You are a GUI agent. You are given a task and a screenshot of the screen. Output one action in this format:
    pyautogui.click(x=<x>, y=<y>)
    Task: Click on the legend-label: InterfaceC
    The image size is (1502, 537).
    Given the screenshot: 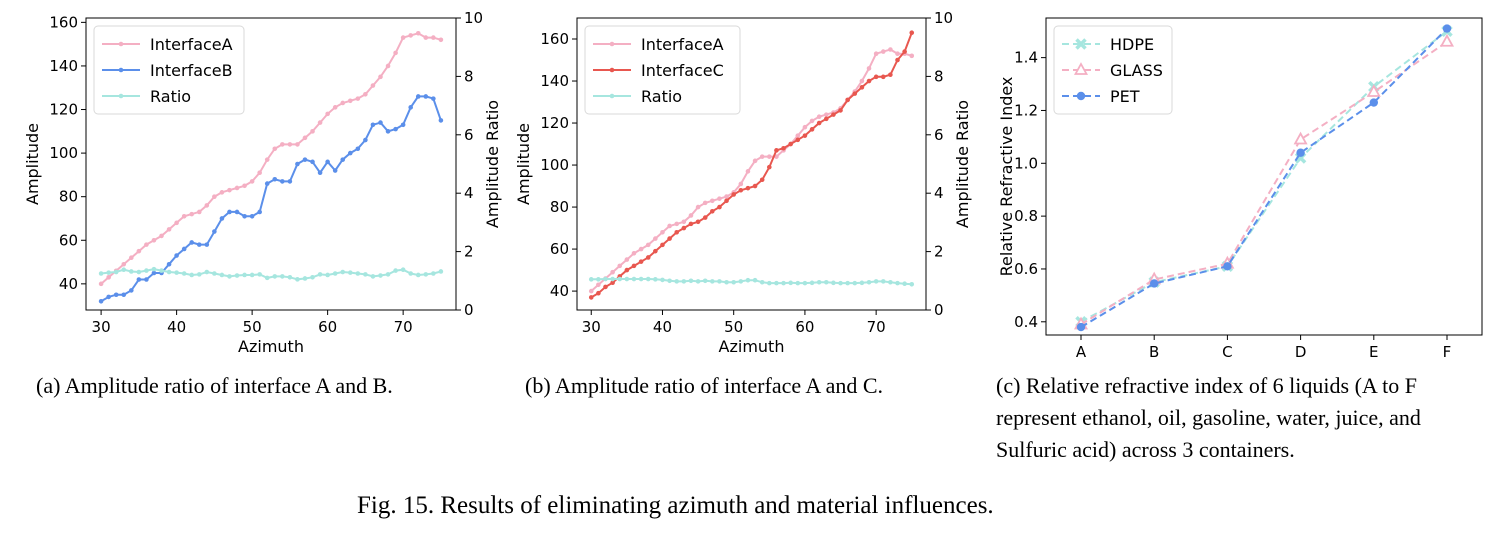 What is the action you would take?
    pyautogui.click(x=682, y=70)
    